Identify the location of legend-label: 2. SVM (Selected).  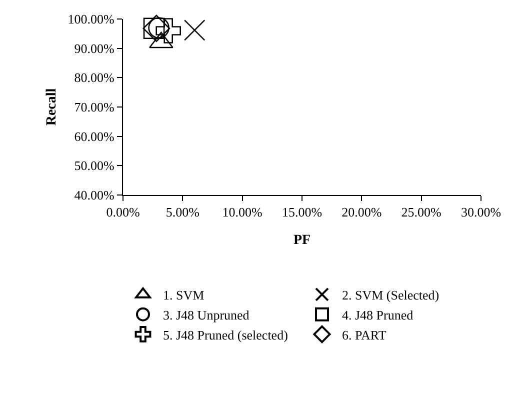
(391, 295).